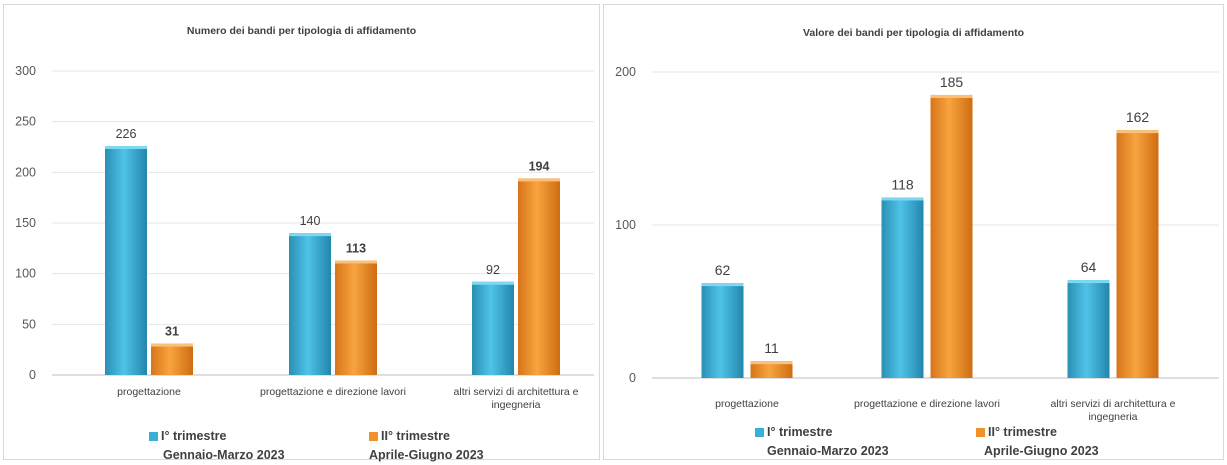 The image size is (1227, 465). I want to click on data-label: 62, so click(723, 270).